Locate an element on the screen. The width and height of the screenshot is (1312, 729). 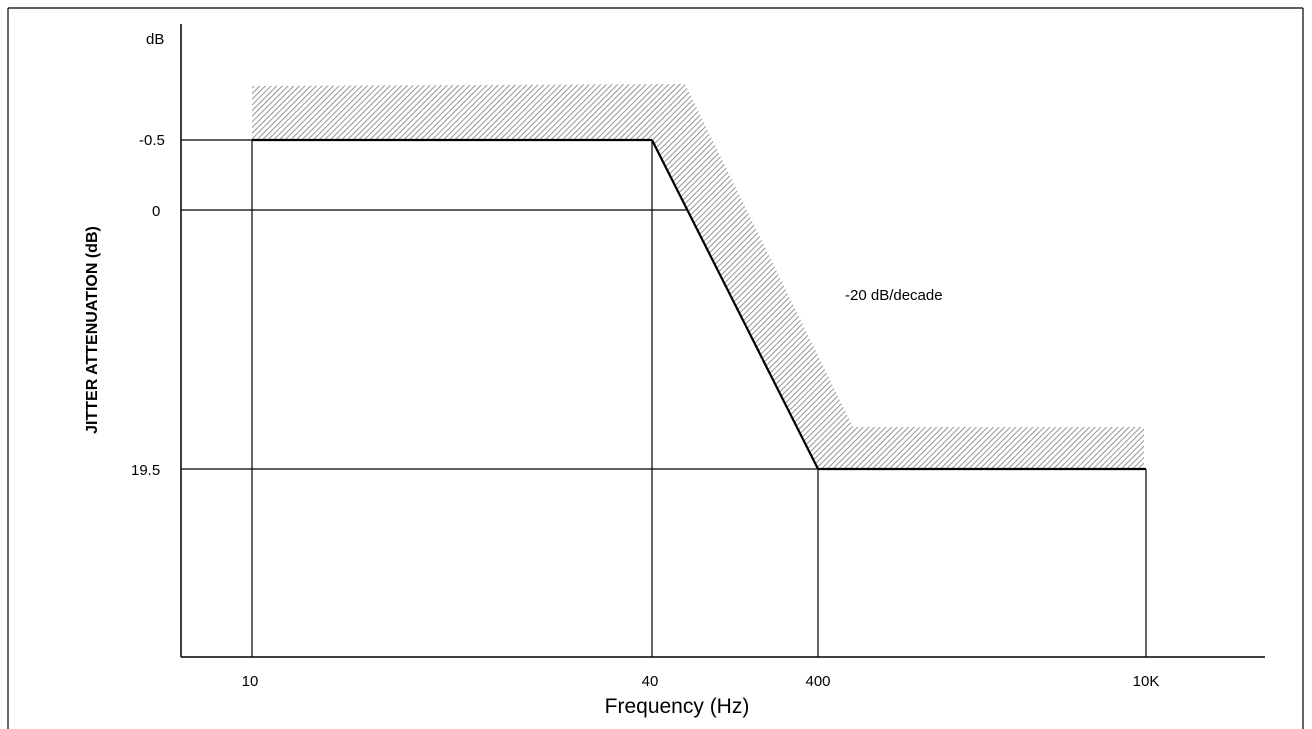
attenuation-curve-segment is located at coordinates (735, 304).